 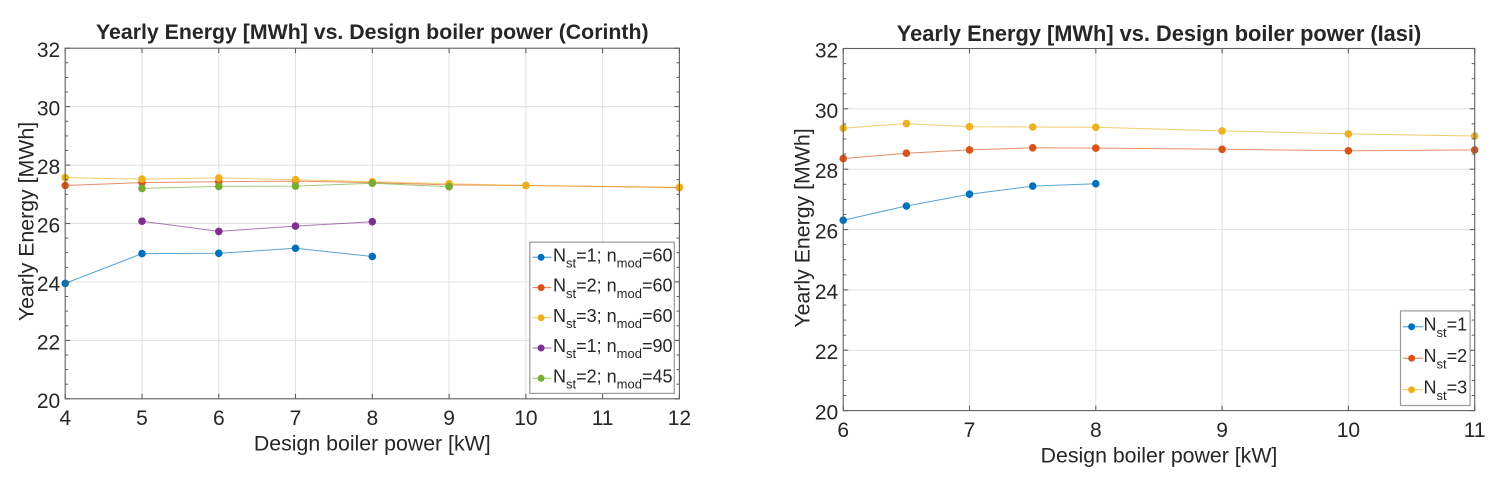 What do you see at coordinates (613, 288) in the screenshot?
I see `svg-text: Nst=2; nmod=60` at bounding box center [613, 288].